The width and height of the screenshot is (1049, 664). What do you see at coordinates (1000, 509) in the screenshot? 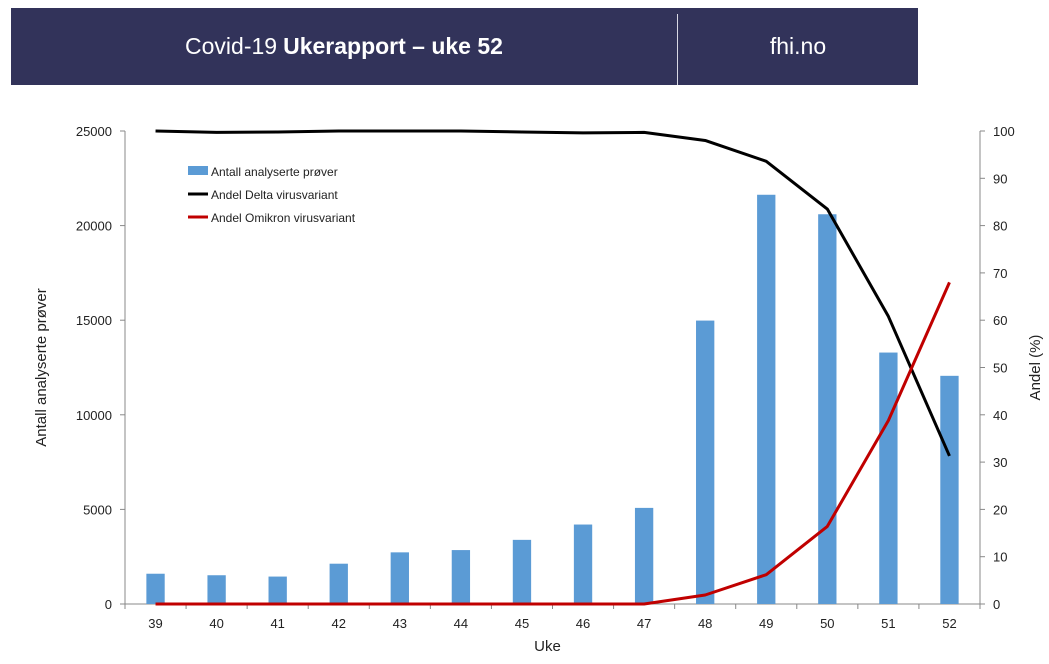
I see `y-tick-label-right: 20` at bounding box center [1000, 509].